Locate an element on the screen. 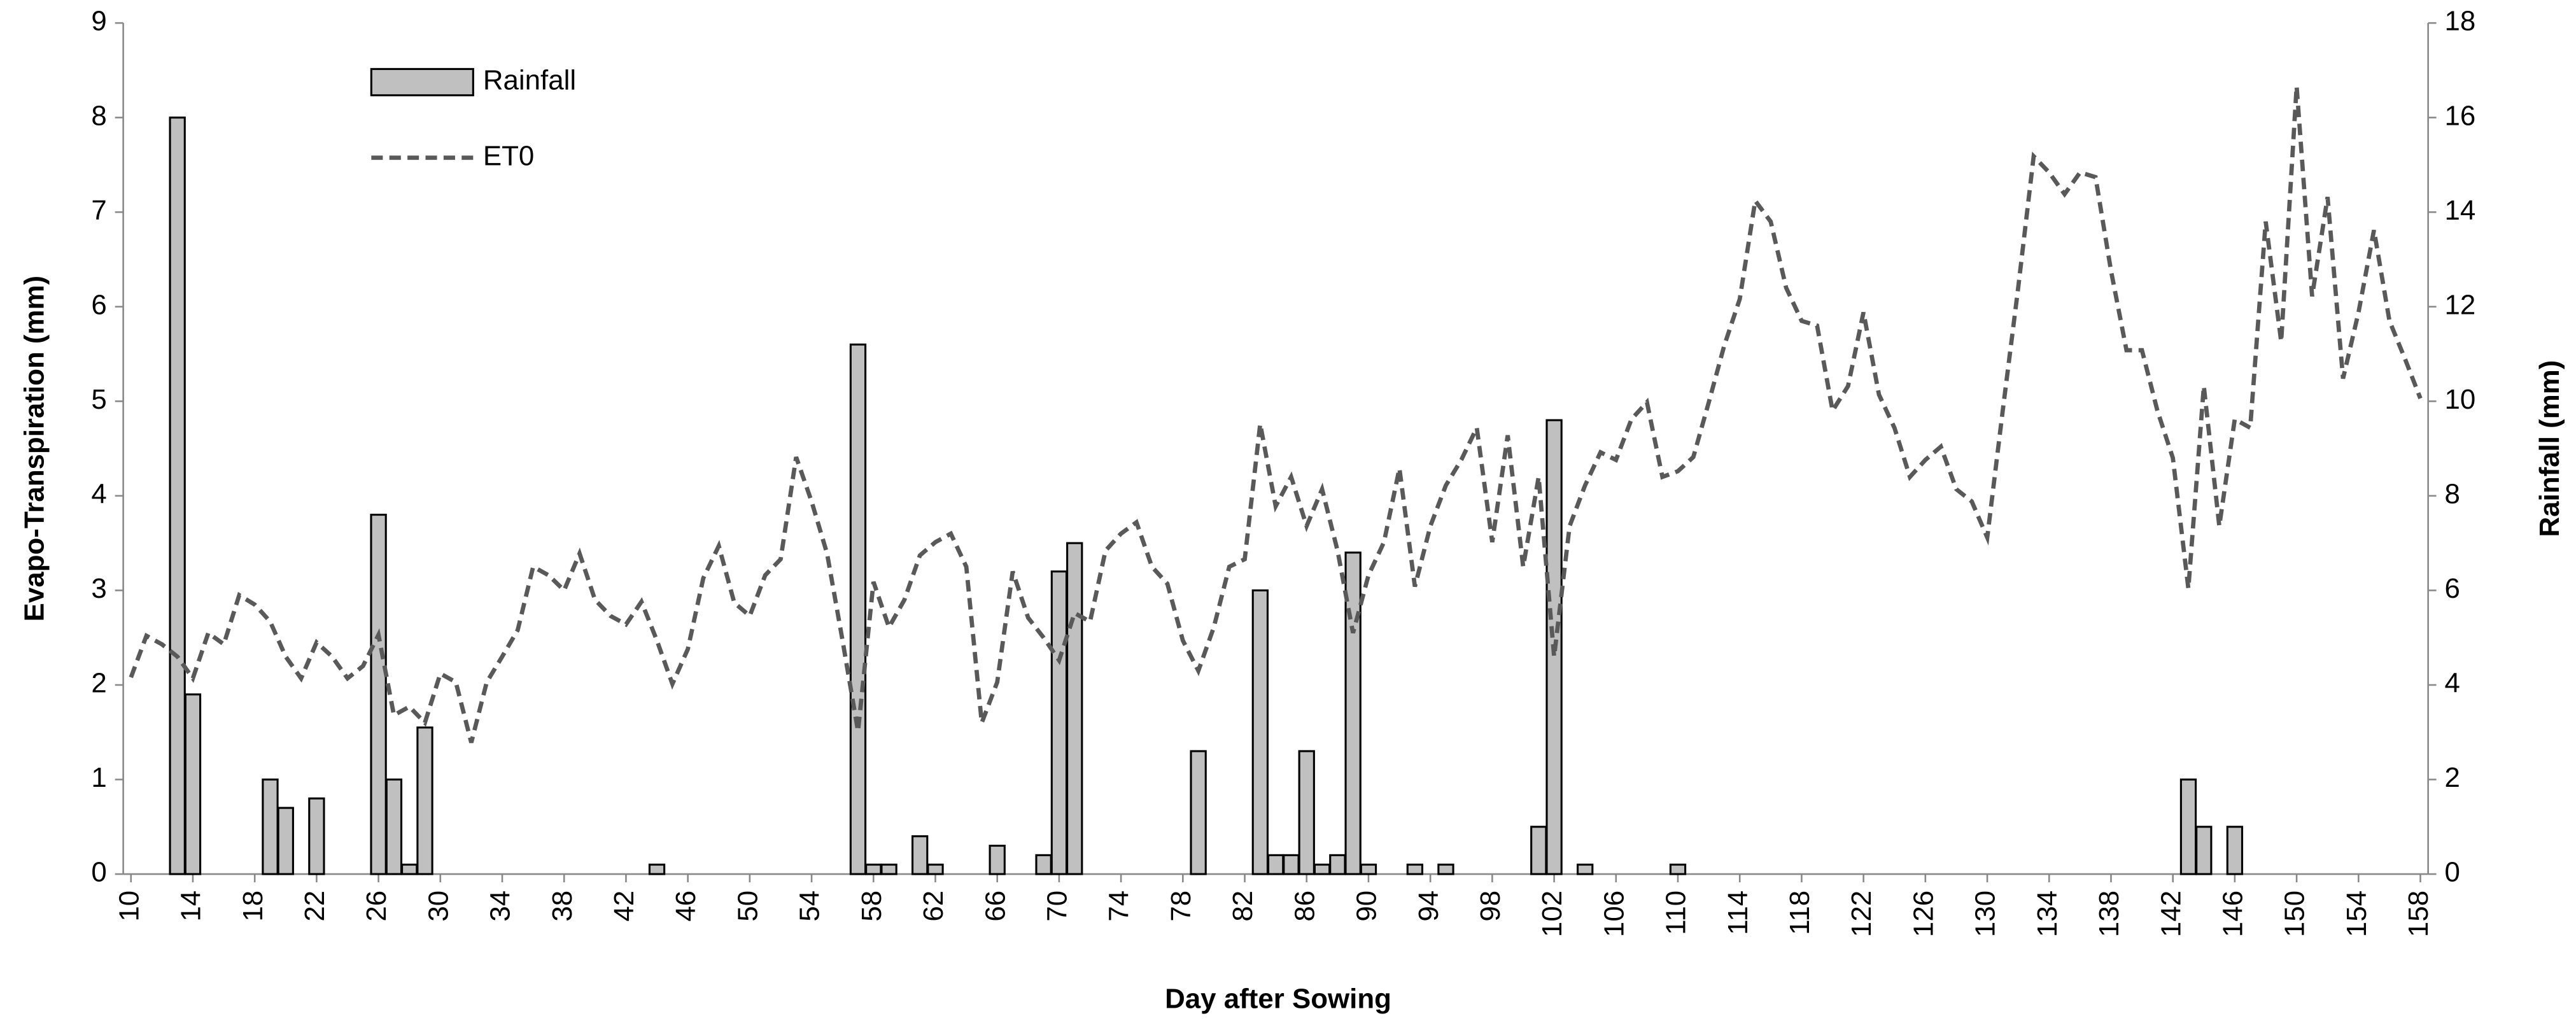 The height and width of the screenshot is (1030, 2576). x-tick-label: 22 is located at coordinates (315, 906).